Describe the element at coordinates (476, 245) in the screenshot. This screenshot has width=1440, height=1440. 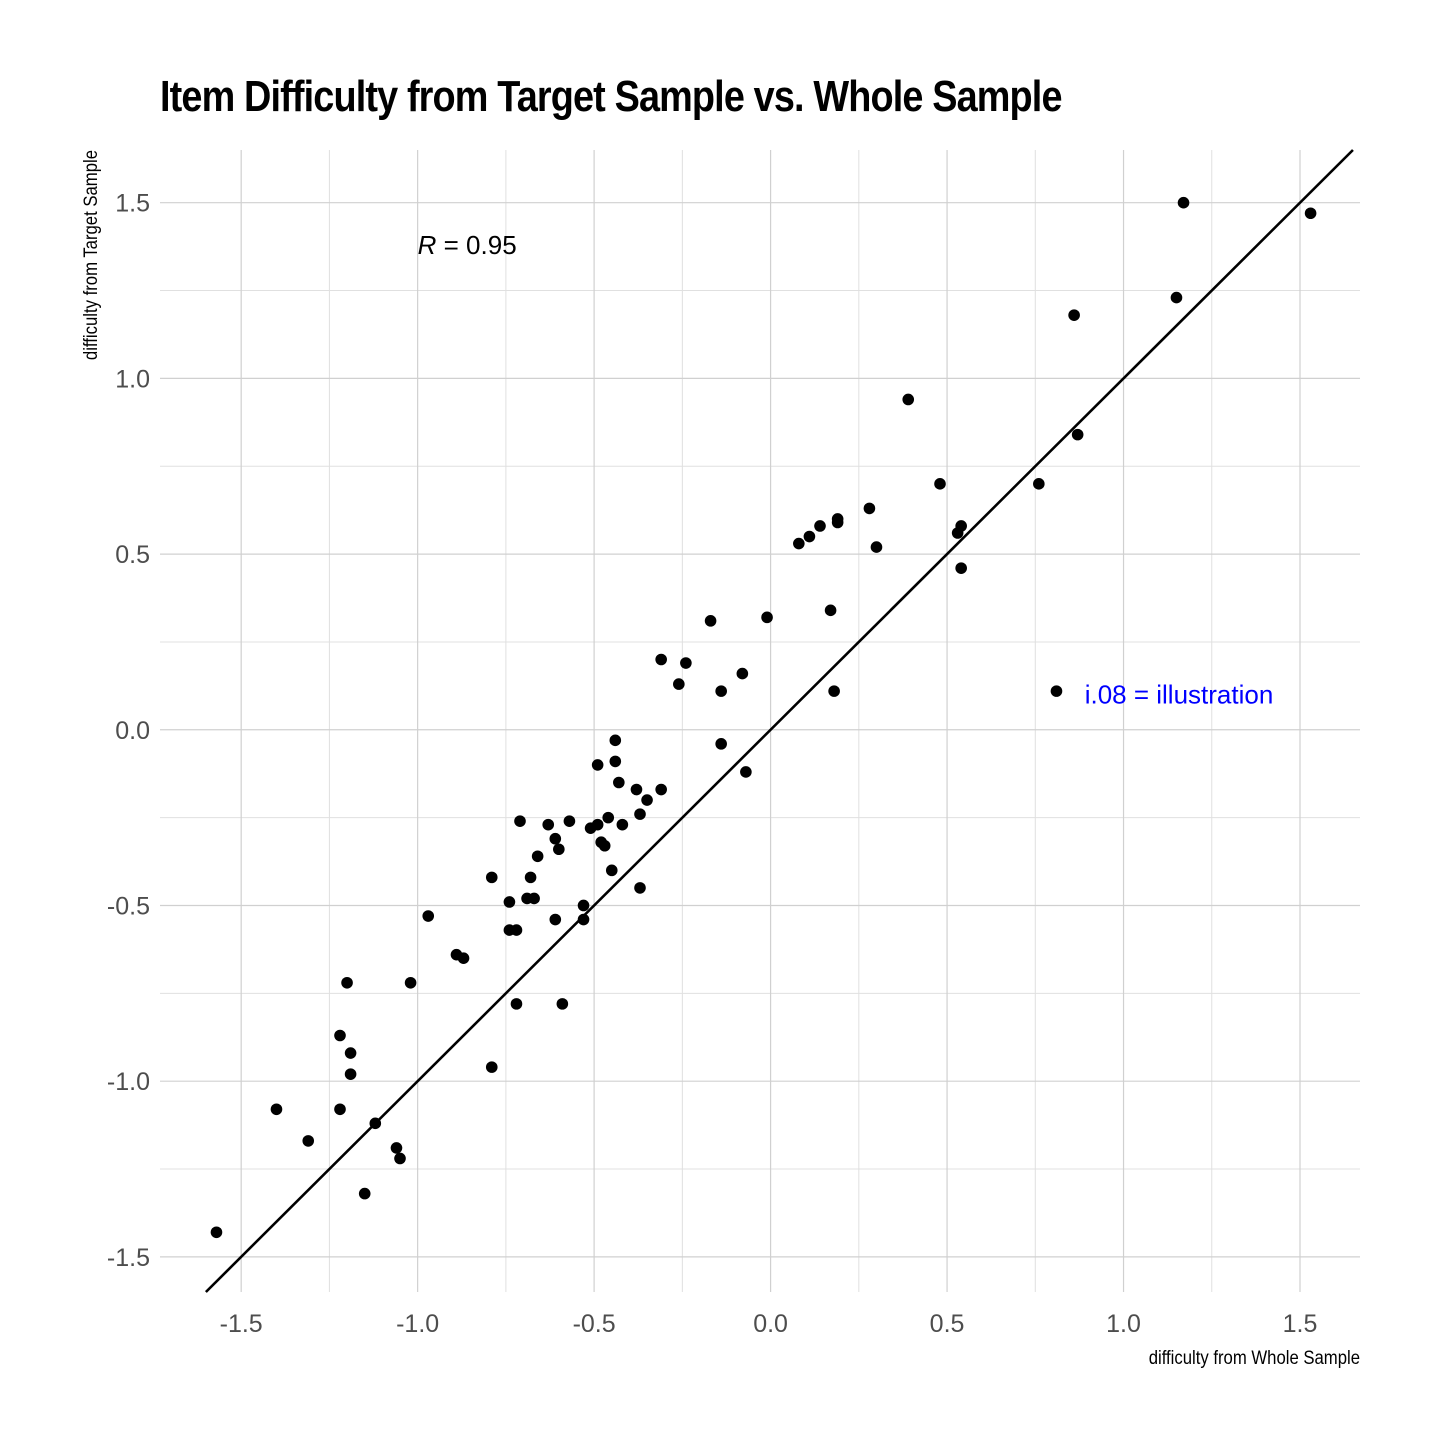
I see `correlation-value: = 0.95` at that location.